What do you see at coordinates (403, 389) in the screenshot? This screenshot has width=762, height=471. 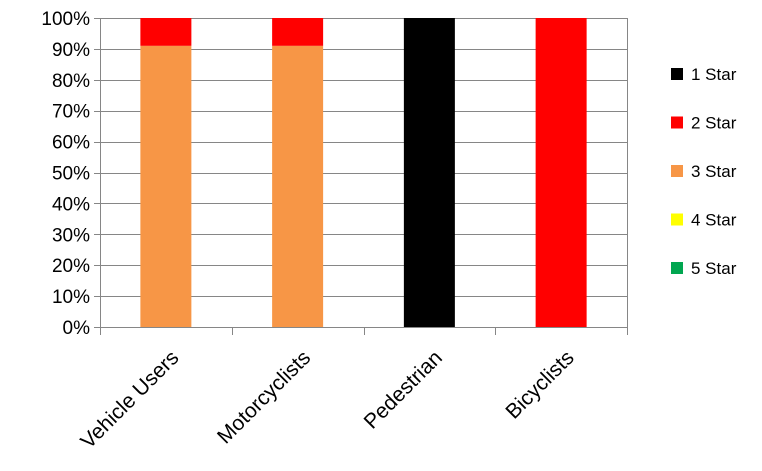 I see `category-label-pedestrian: Pedestrian` at bounding box center [403, 389].